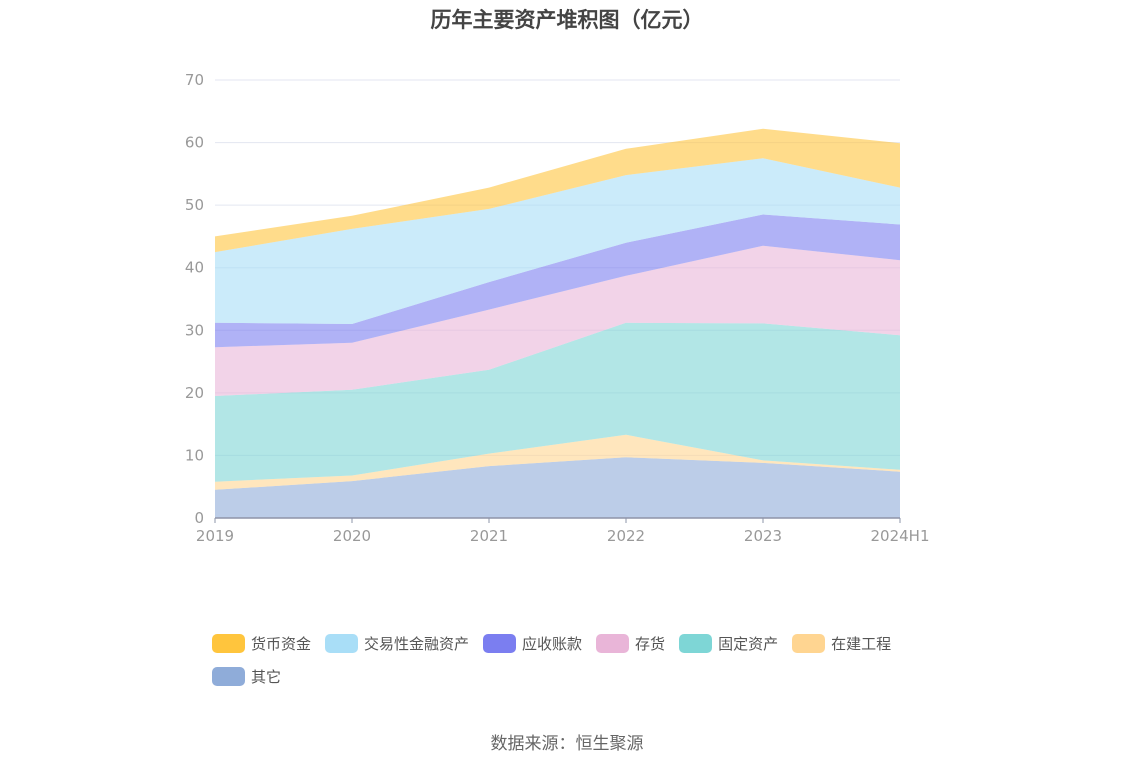 The image size is (1134, 766). What do you see at coordinates (861, 643) in the screenshot?
I see `legend-label: 在建工程` at bounding box center [861, 643].